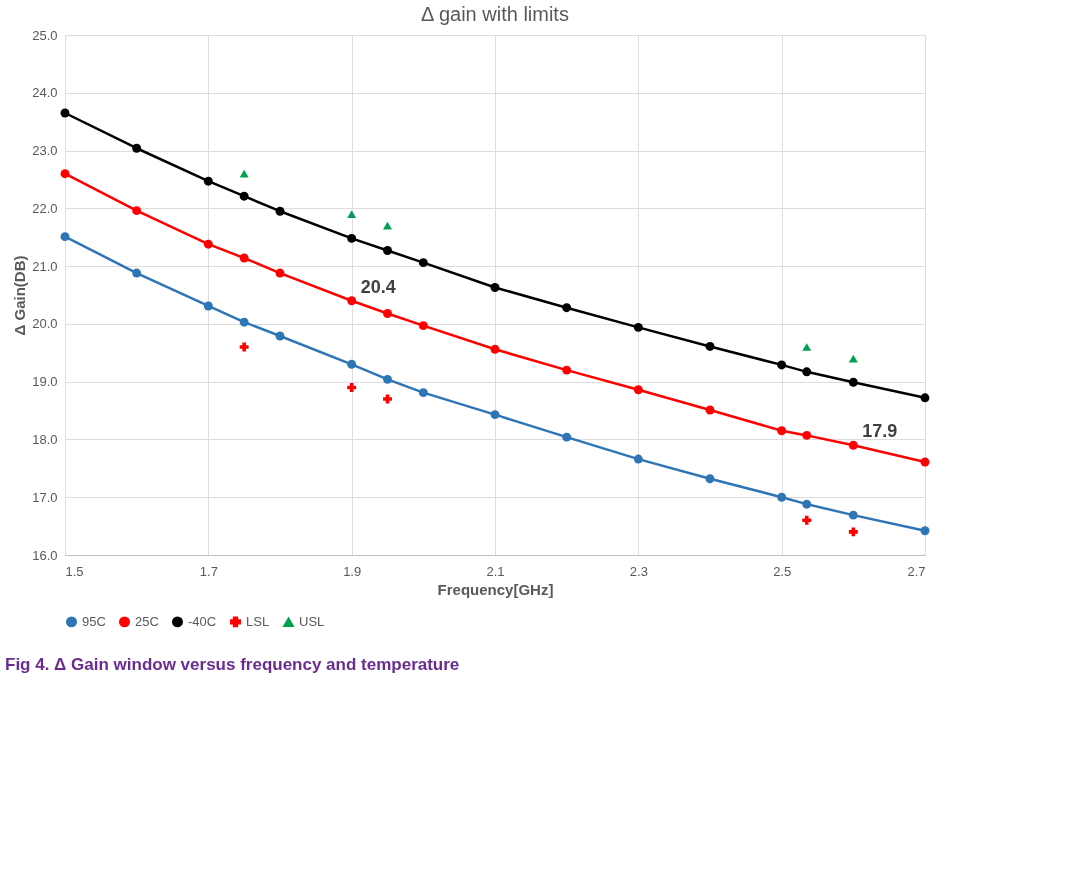  What do you see at coordinates (45, 151) in the screenshot?
I see `y-tick-label: 23.0` at bounding box center [45, 151].